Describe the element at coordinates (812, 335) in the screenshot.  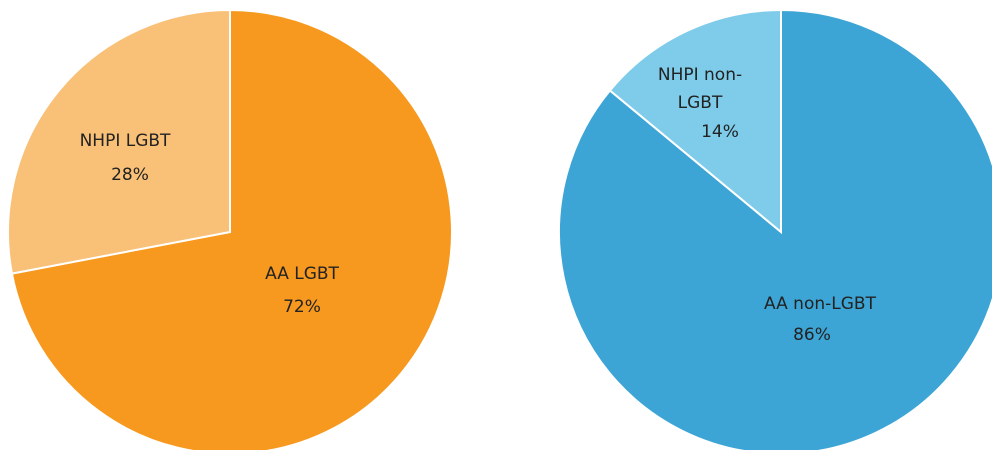
I see `slice-value: 86%` at that location.